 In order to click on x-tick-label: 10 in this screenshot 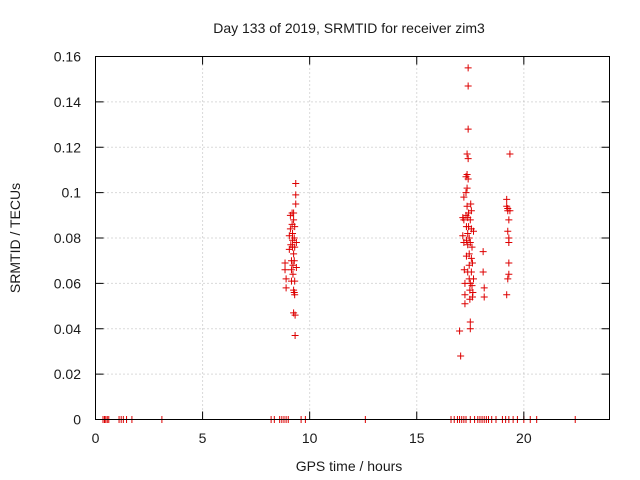, I will do `click(310, 438)`.